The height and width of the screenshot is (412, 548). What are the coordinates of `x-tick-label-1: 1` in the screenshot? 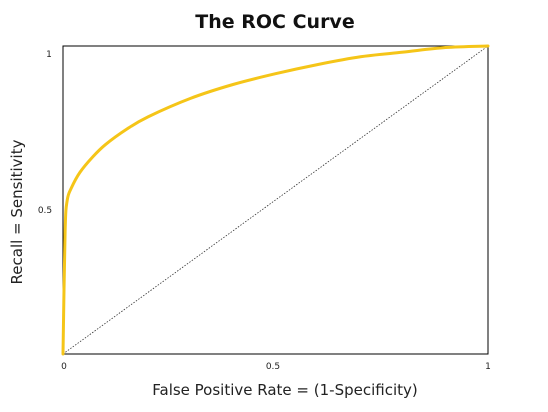 It's located at (488, 367).